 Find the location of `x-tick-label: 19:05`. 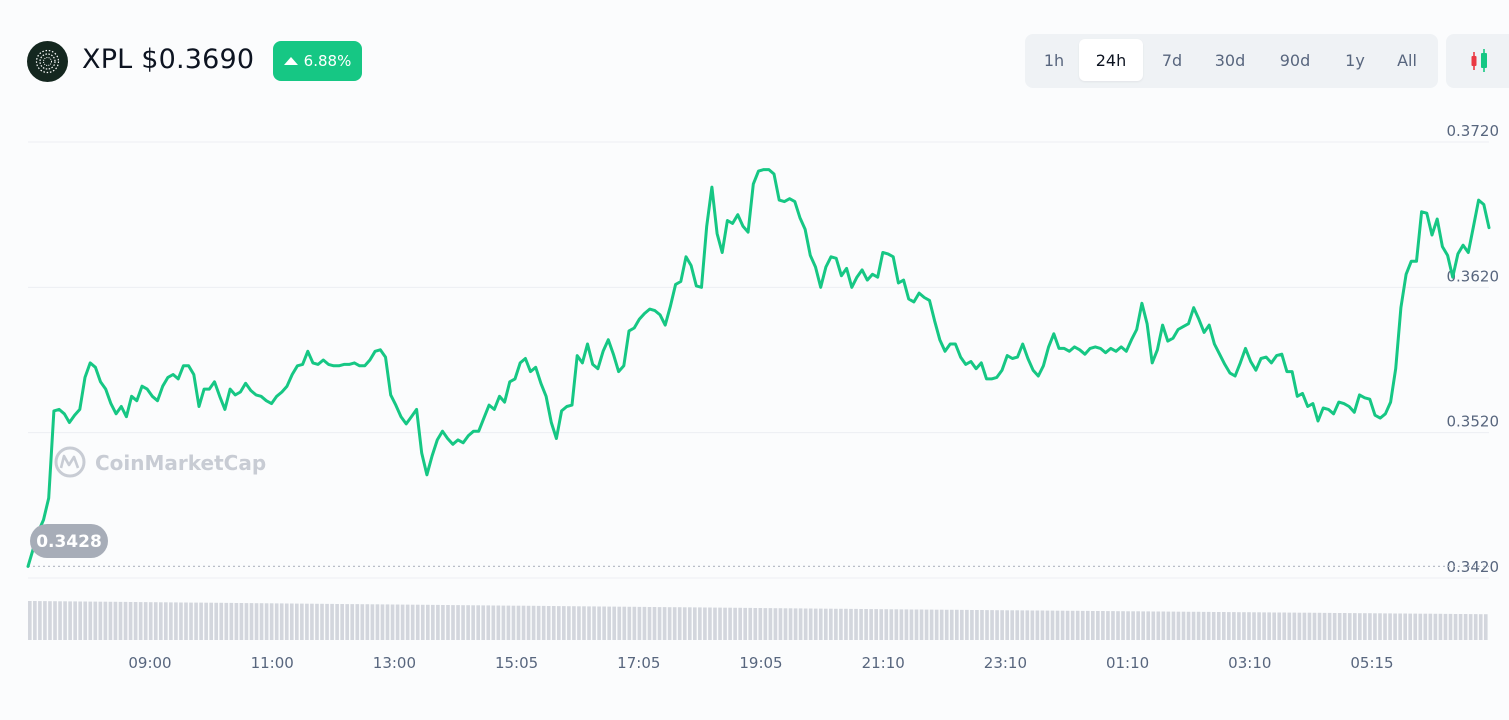

x-tick-label: 19:05 is located at coordinates (760, 663).